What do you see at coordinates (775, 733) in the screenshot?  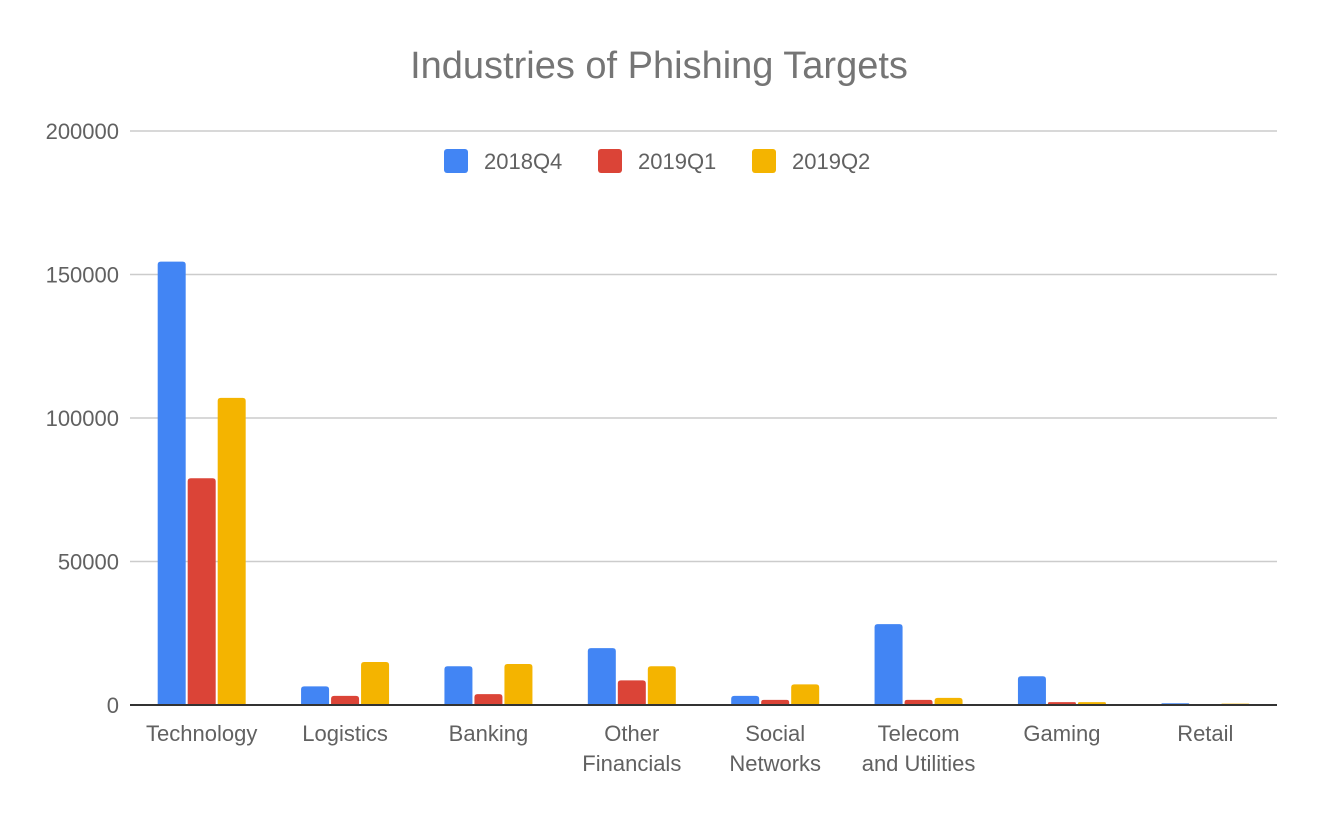 I see `x-category-label-line: Social` at bounding box center [775, 733].